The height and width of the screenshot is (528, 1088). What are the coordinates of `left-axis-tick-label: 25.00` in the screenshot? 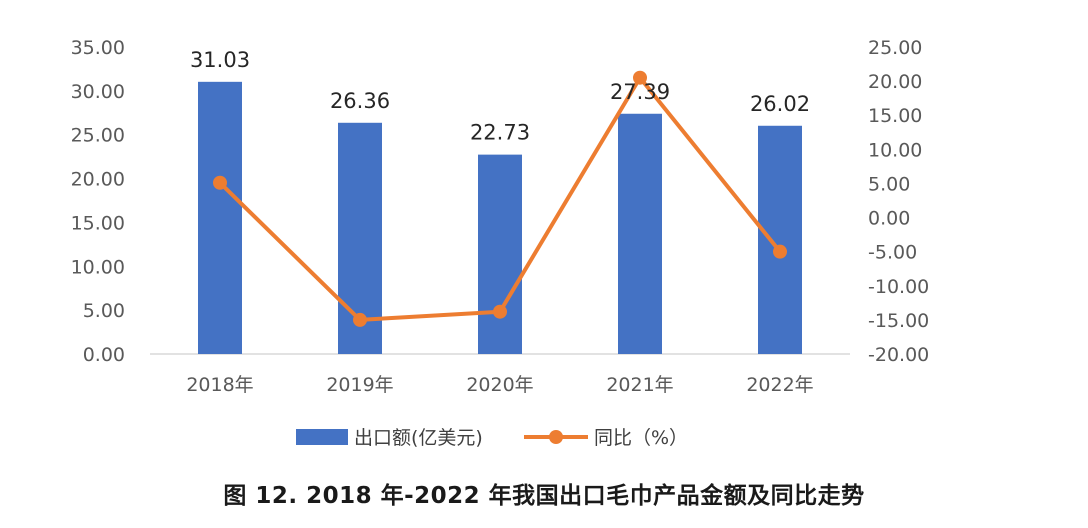 It's located at (98, 136).